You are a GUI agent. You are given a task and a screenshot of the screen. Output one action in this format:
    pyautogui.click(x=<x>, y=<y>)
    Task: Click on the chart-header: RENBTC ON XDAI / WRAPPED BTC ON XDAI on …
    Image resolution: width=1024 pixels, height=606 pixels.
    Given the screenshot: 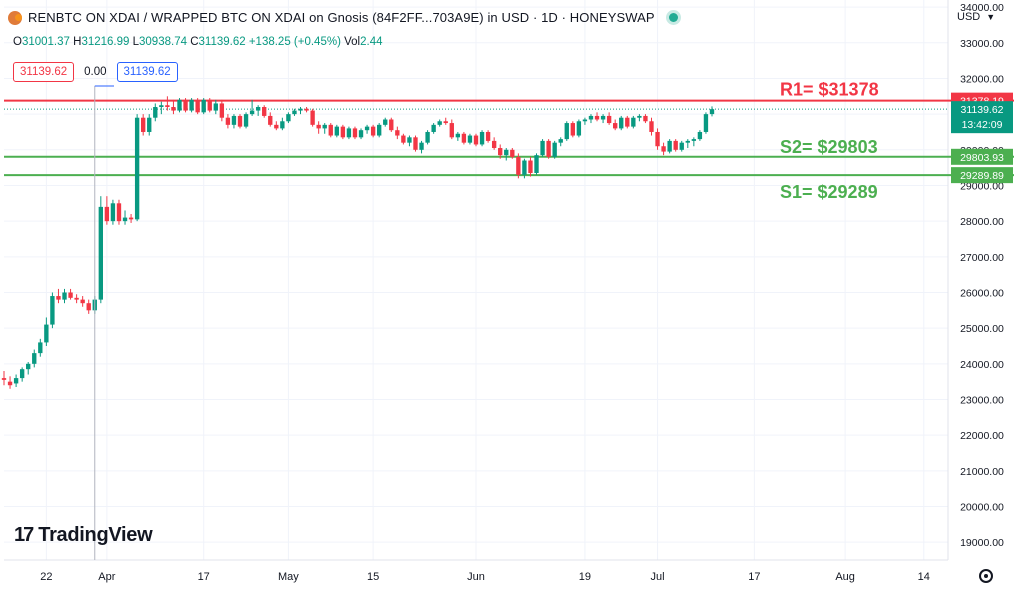 What is the action you would take?
    pyautogui.click(x=343, y=17)
    